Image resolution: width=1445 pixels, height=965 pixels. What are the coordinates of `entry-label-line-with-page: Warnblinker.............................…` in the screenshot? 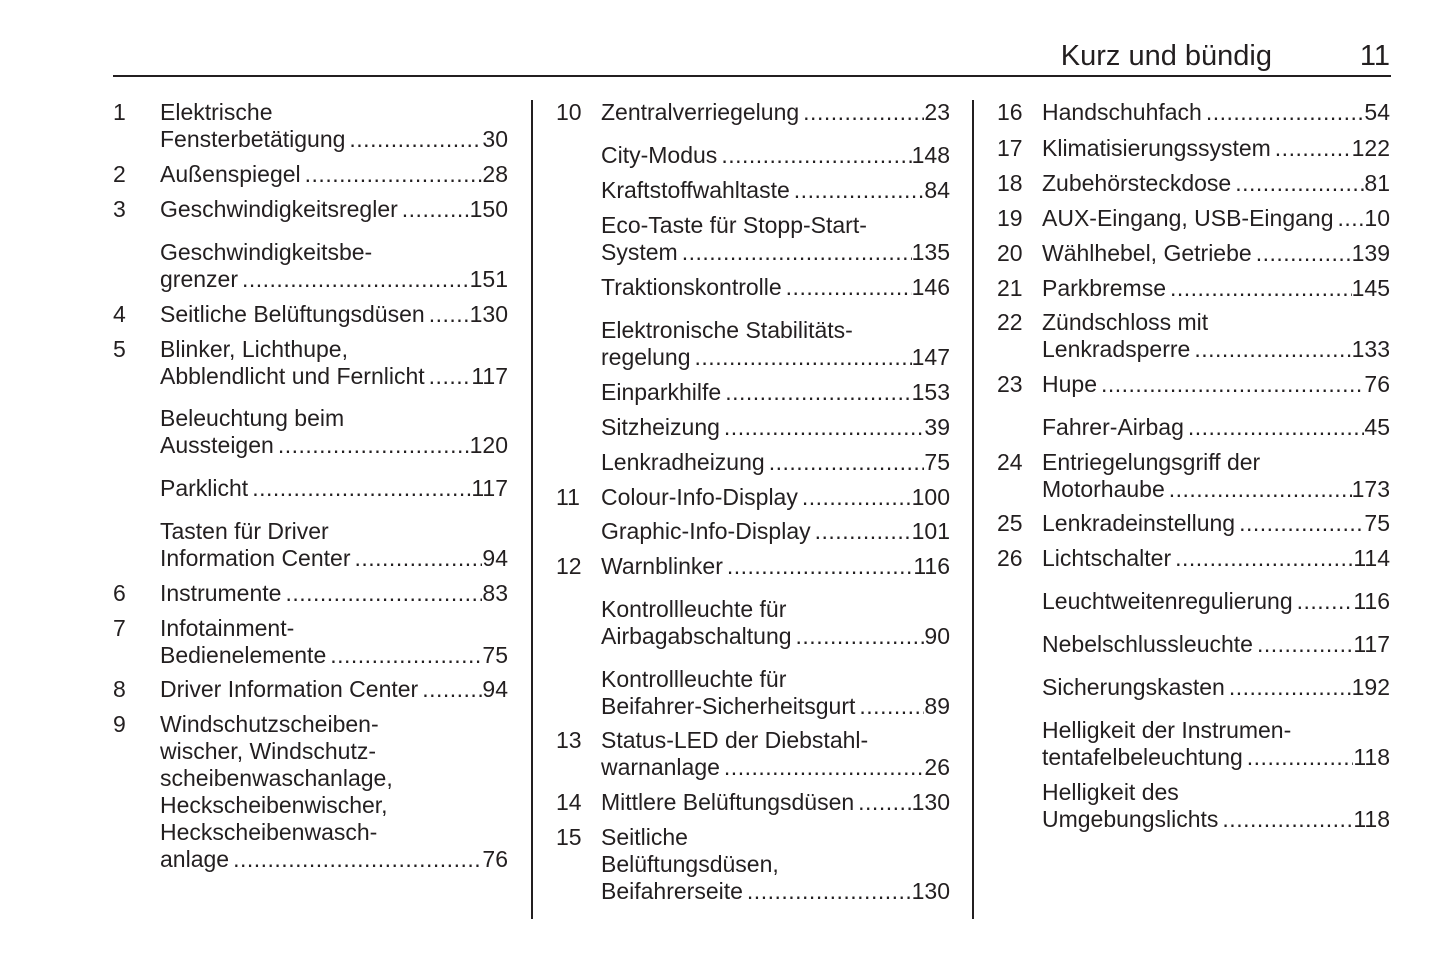 It's located at (775, 566).